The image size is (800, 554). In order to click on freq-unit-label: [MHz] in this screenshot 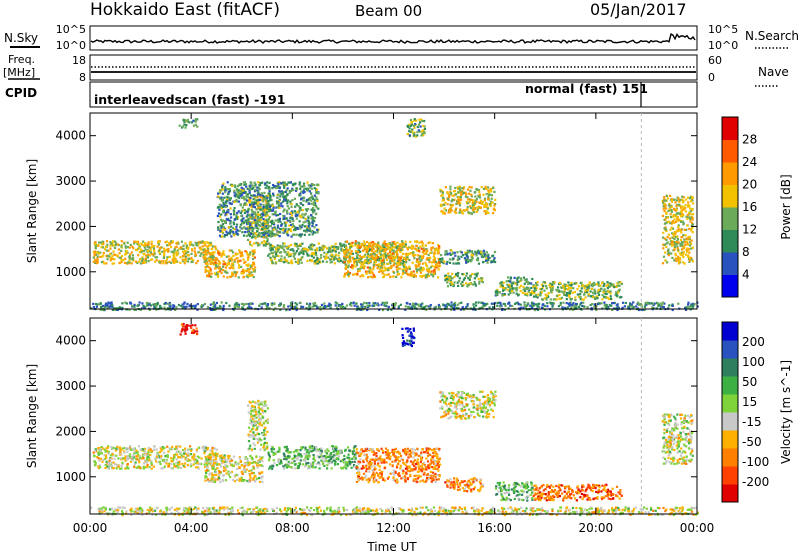, I will do `click(19, 72)`.